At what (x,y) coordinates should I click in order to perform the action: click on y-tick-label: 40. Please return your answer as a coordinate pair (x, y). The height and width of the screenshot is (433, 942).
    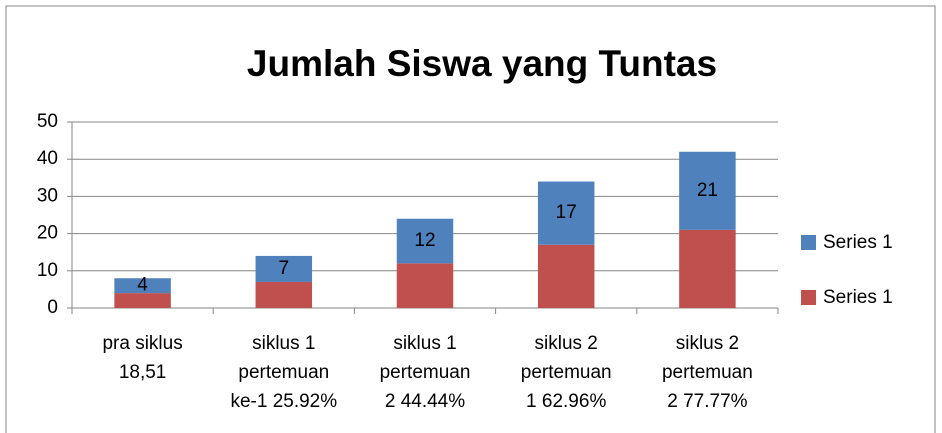
    Looking at the image, I should click on (47, 158).